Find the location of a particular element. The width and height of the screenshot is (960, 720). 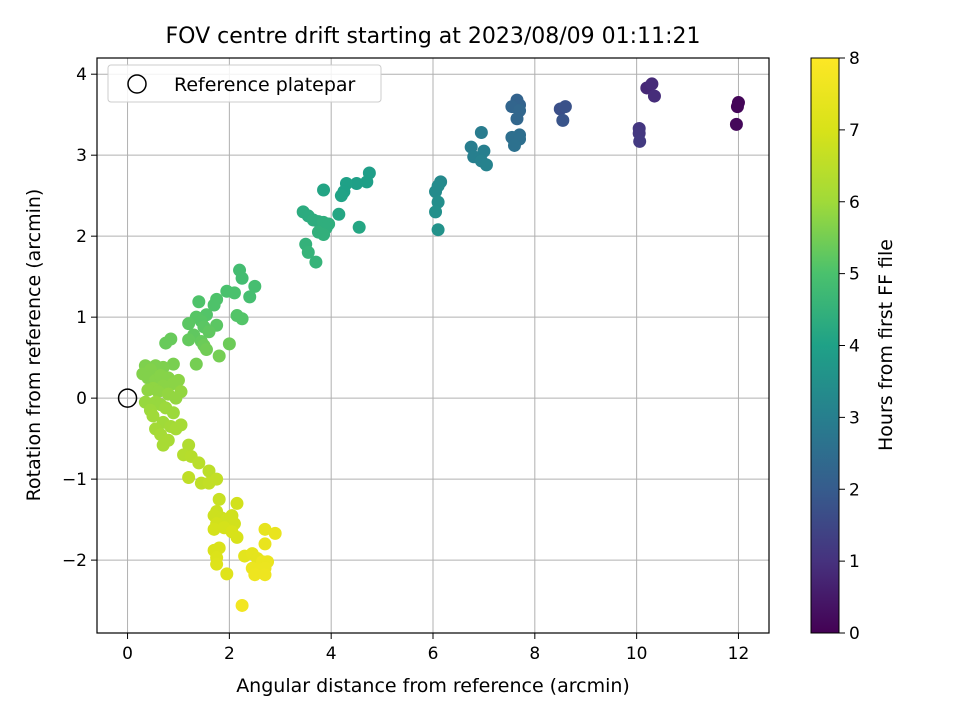

y-tick-label: 2 is located at coordinates (81, 237).